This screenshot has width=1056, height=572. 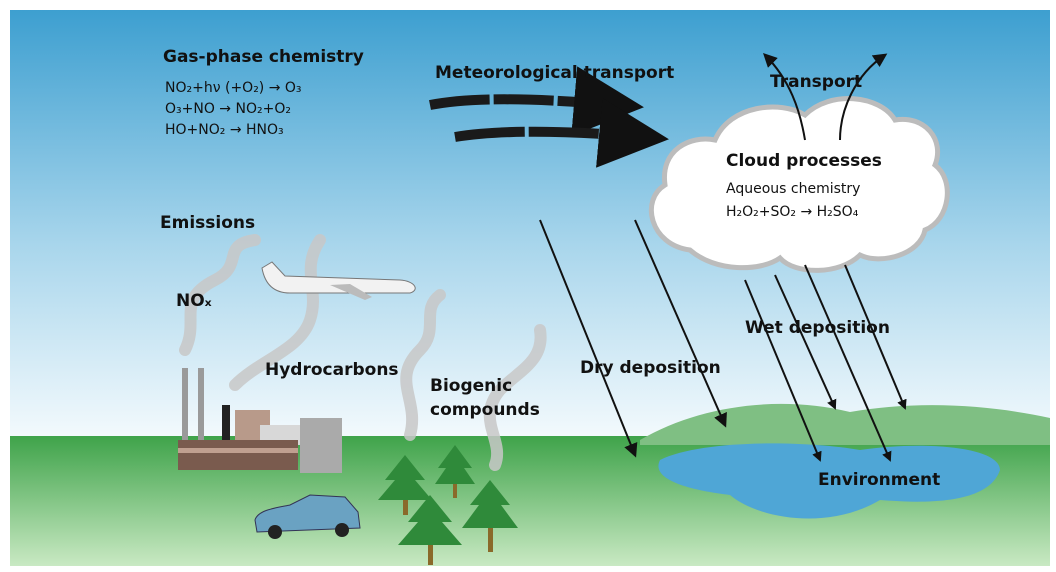 I want to click on trees, so click(x=448, y=505).